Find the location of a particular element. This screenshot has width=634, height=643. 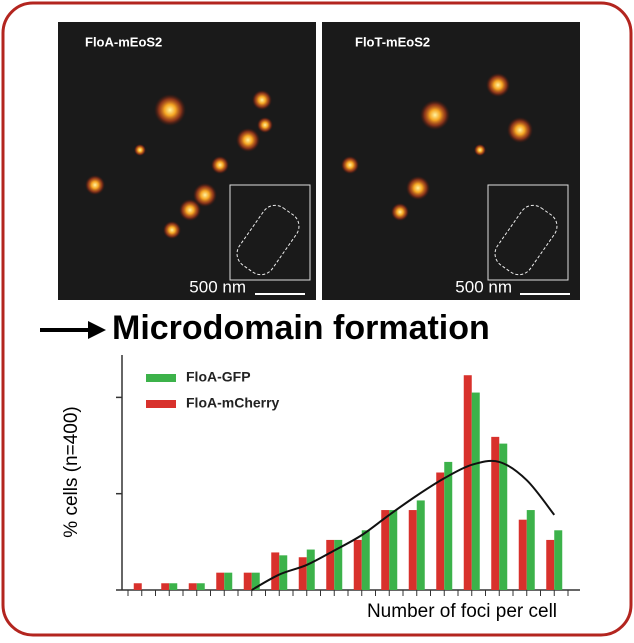

panel-label: FloA-mEoS2 is located at coordinates (123, 41).